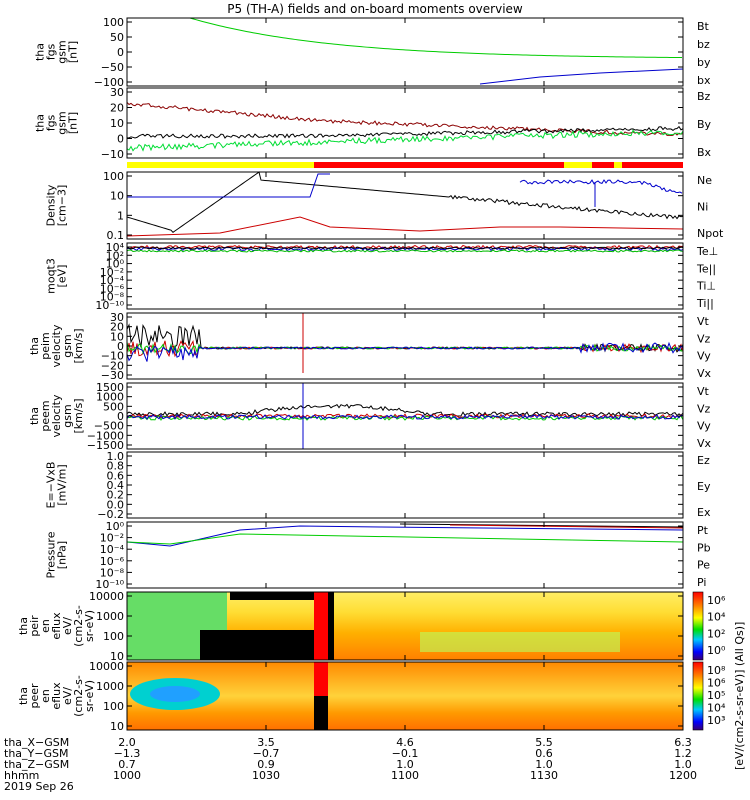 The width and height of the screenshot is (750, 800). What do you see at coordinates (601, 186) in the screenshot?
I see `series-npot-late` at bounding box center [601, 186].